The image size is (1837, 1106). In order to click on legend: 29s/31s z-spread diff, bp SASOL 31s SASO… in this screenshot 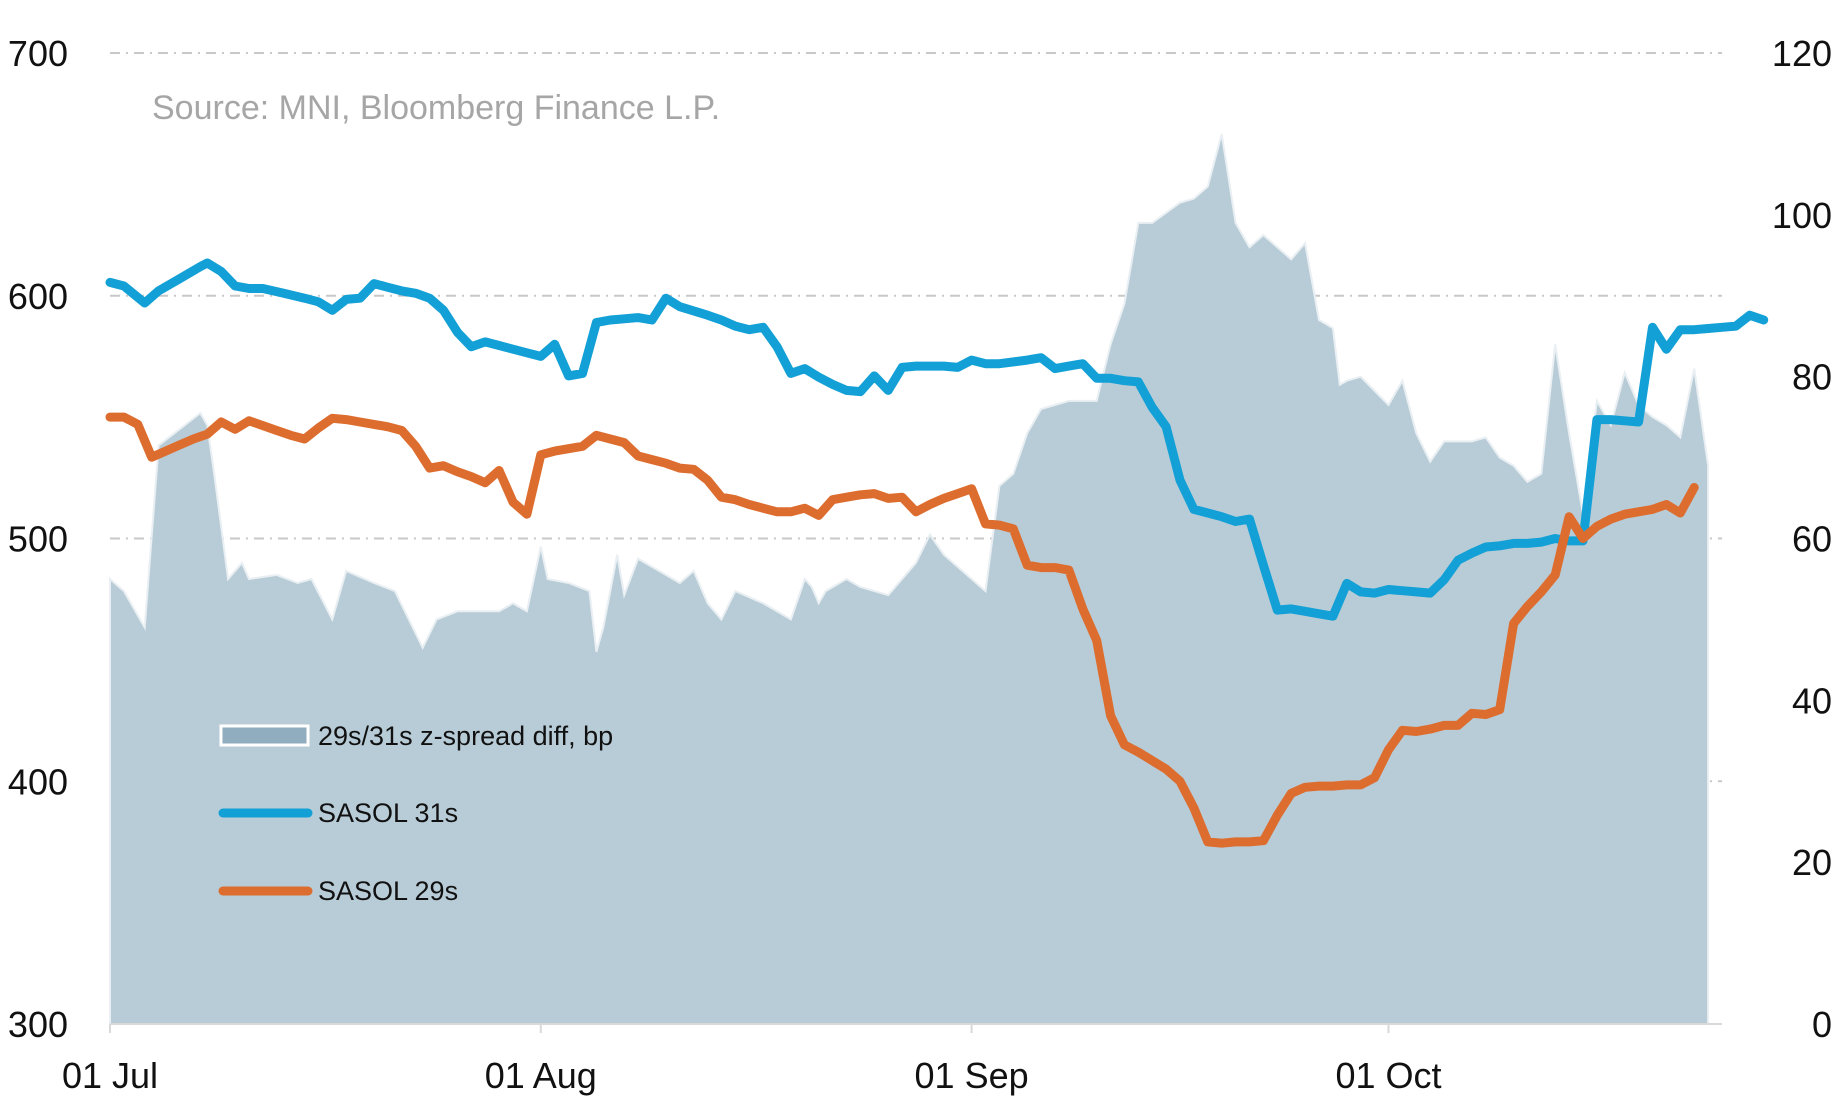, I will do `click(415, 813)`.